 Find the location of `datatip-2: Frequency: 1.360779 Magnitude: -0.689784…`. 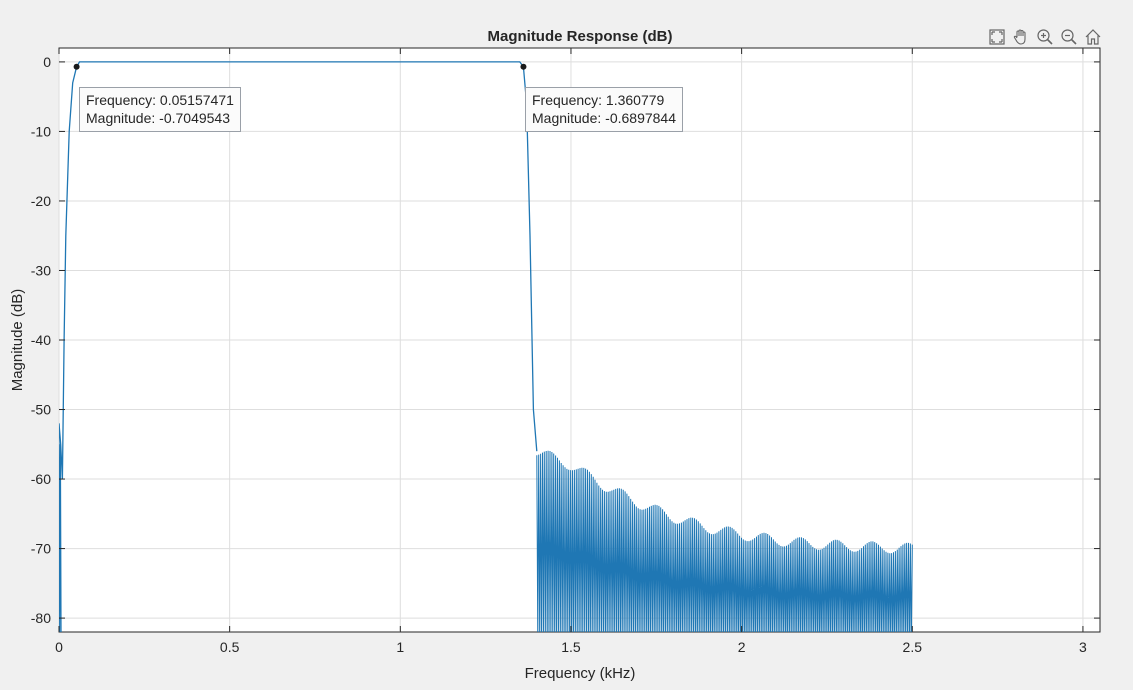

datatip-2: Frequency: 1.360779 Magnitude: -0.689784… is located at coordinates (604, 109).